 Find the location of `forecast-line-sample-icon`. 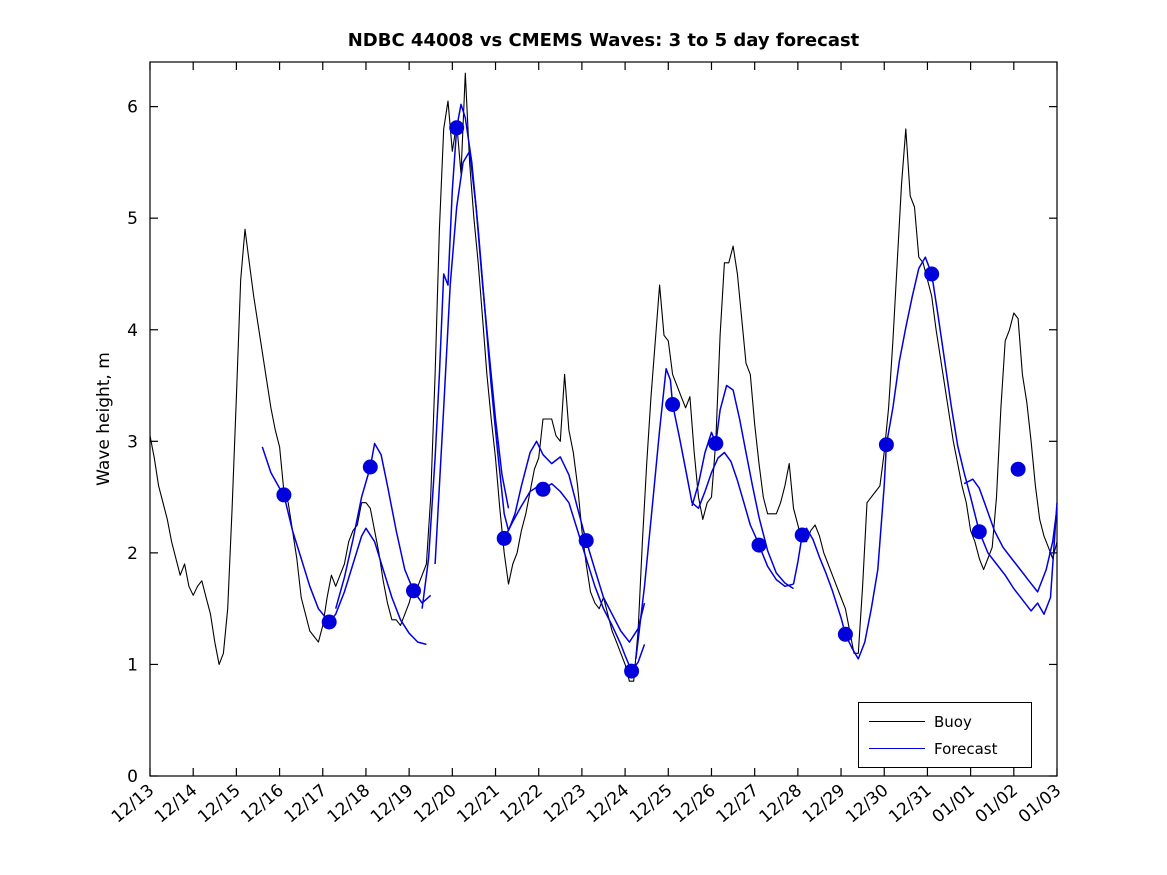

forecast-line-sample-icon is located at coordinates (897, 748).